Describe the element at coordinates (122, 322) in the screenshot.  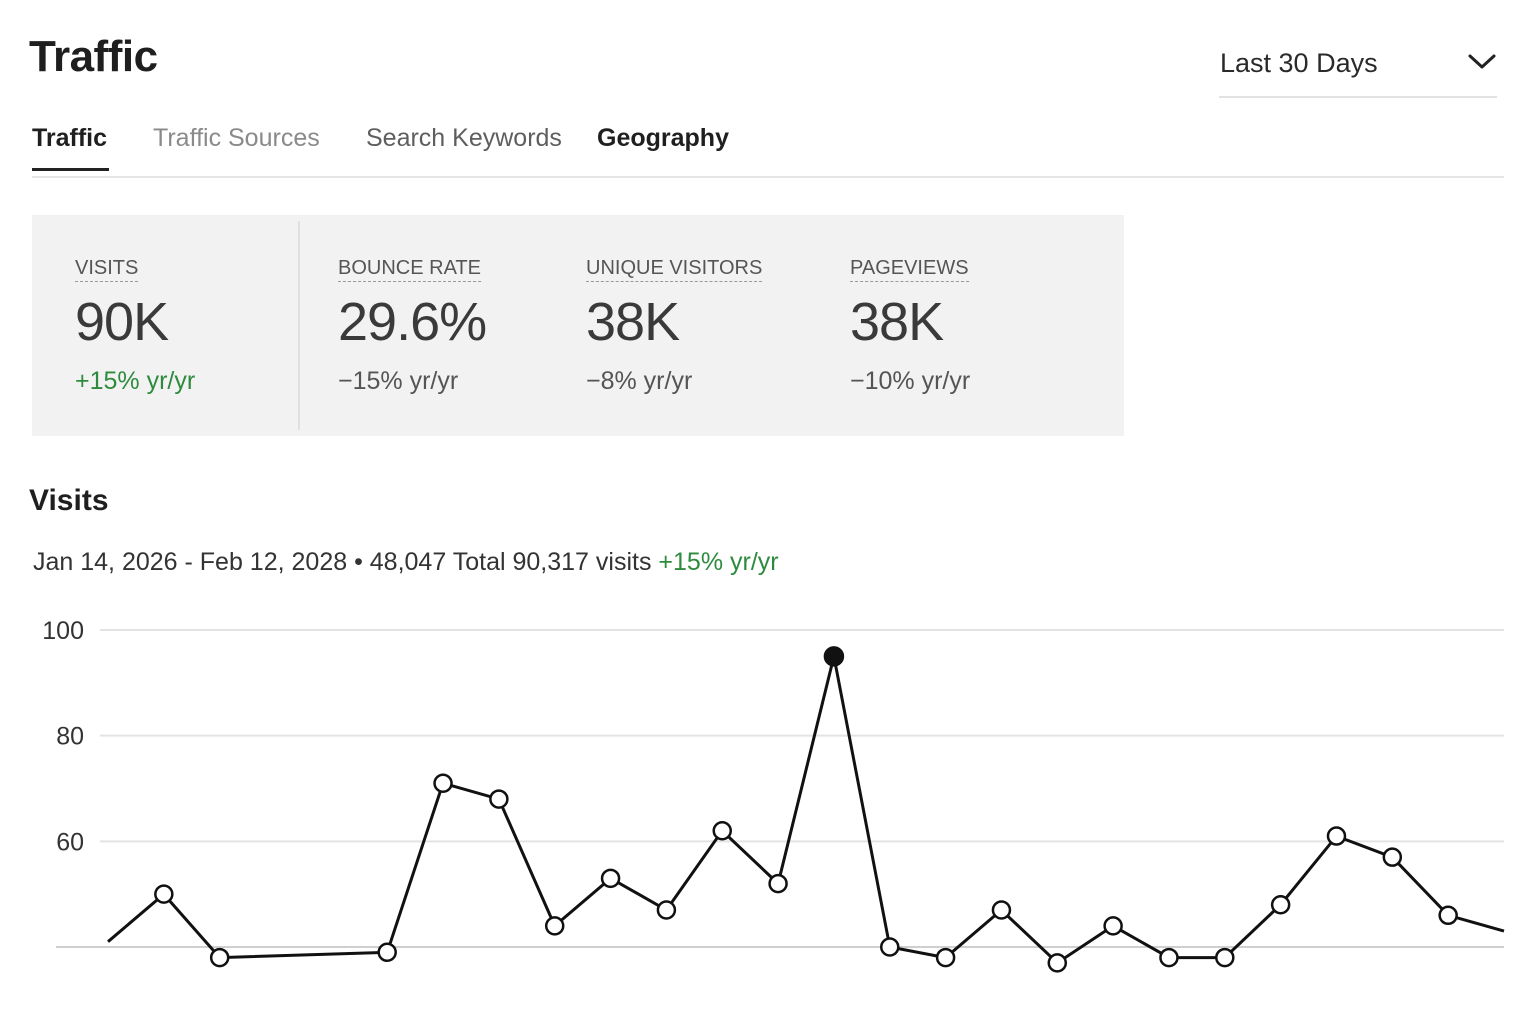
I see `kpi-value: 90K` at that location.